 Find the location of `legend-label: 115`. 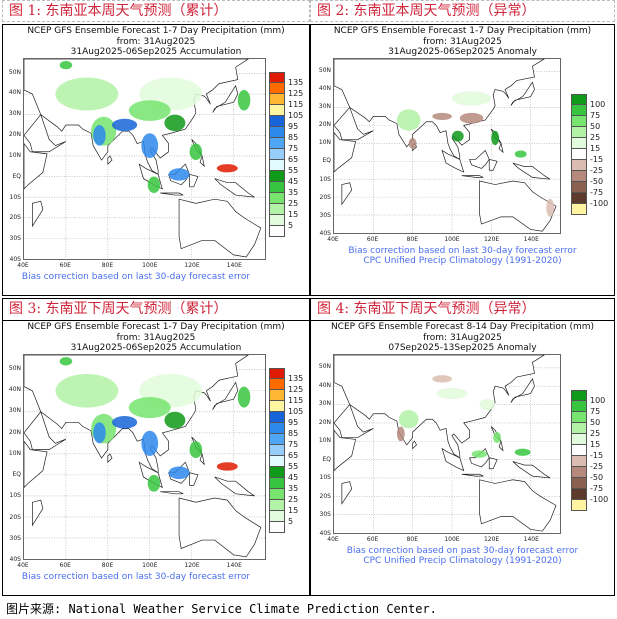

legend-label: 115 is located at coordinates (296, 104).